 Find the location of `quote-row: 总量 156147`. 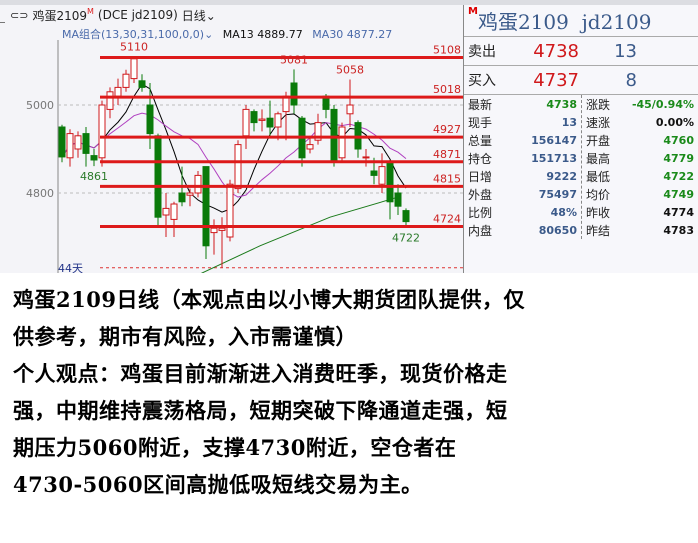

quote-row: 总量 156147 is located at coordinates (522, 140).